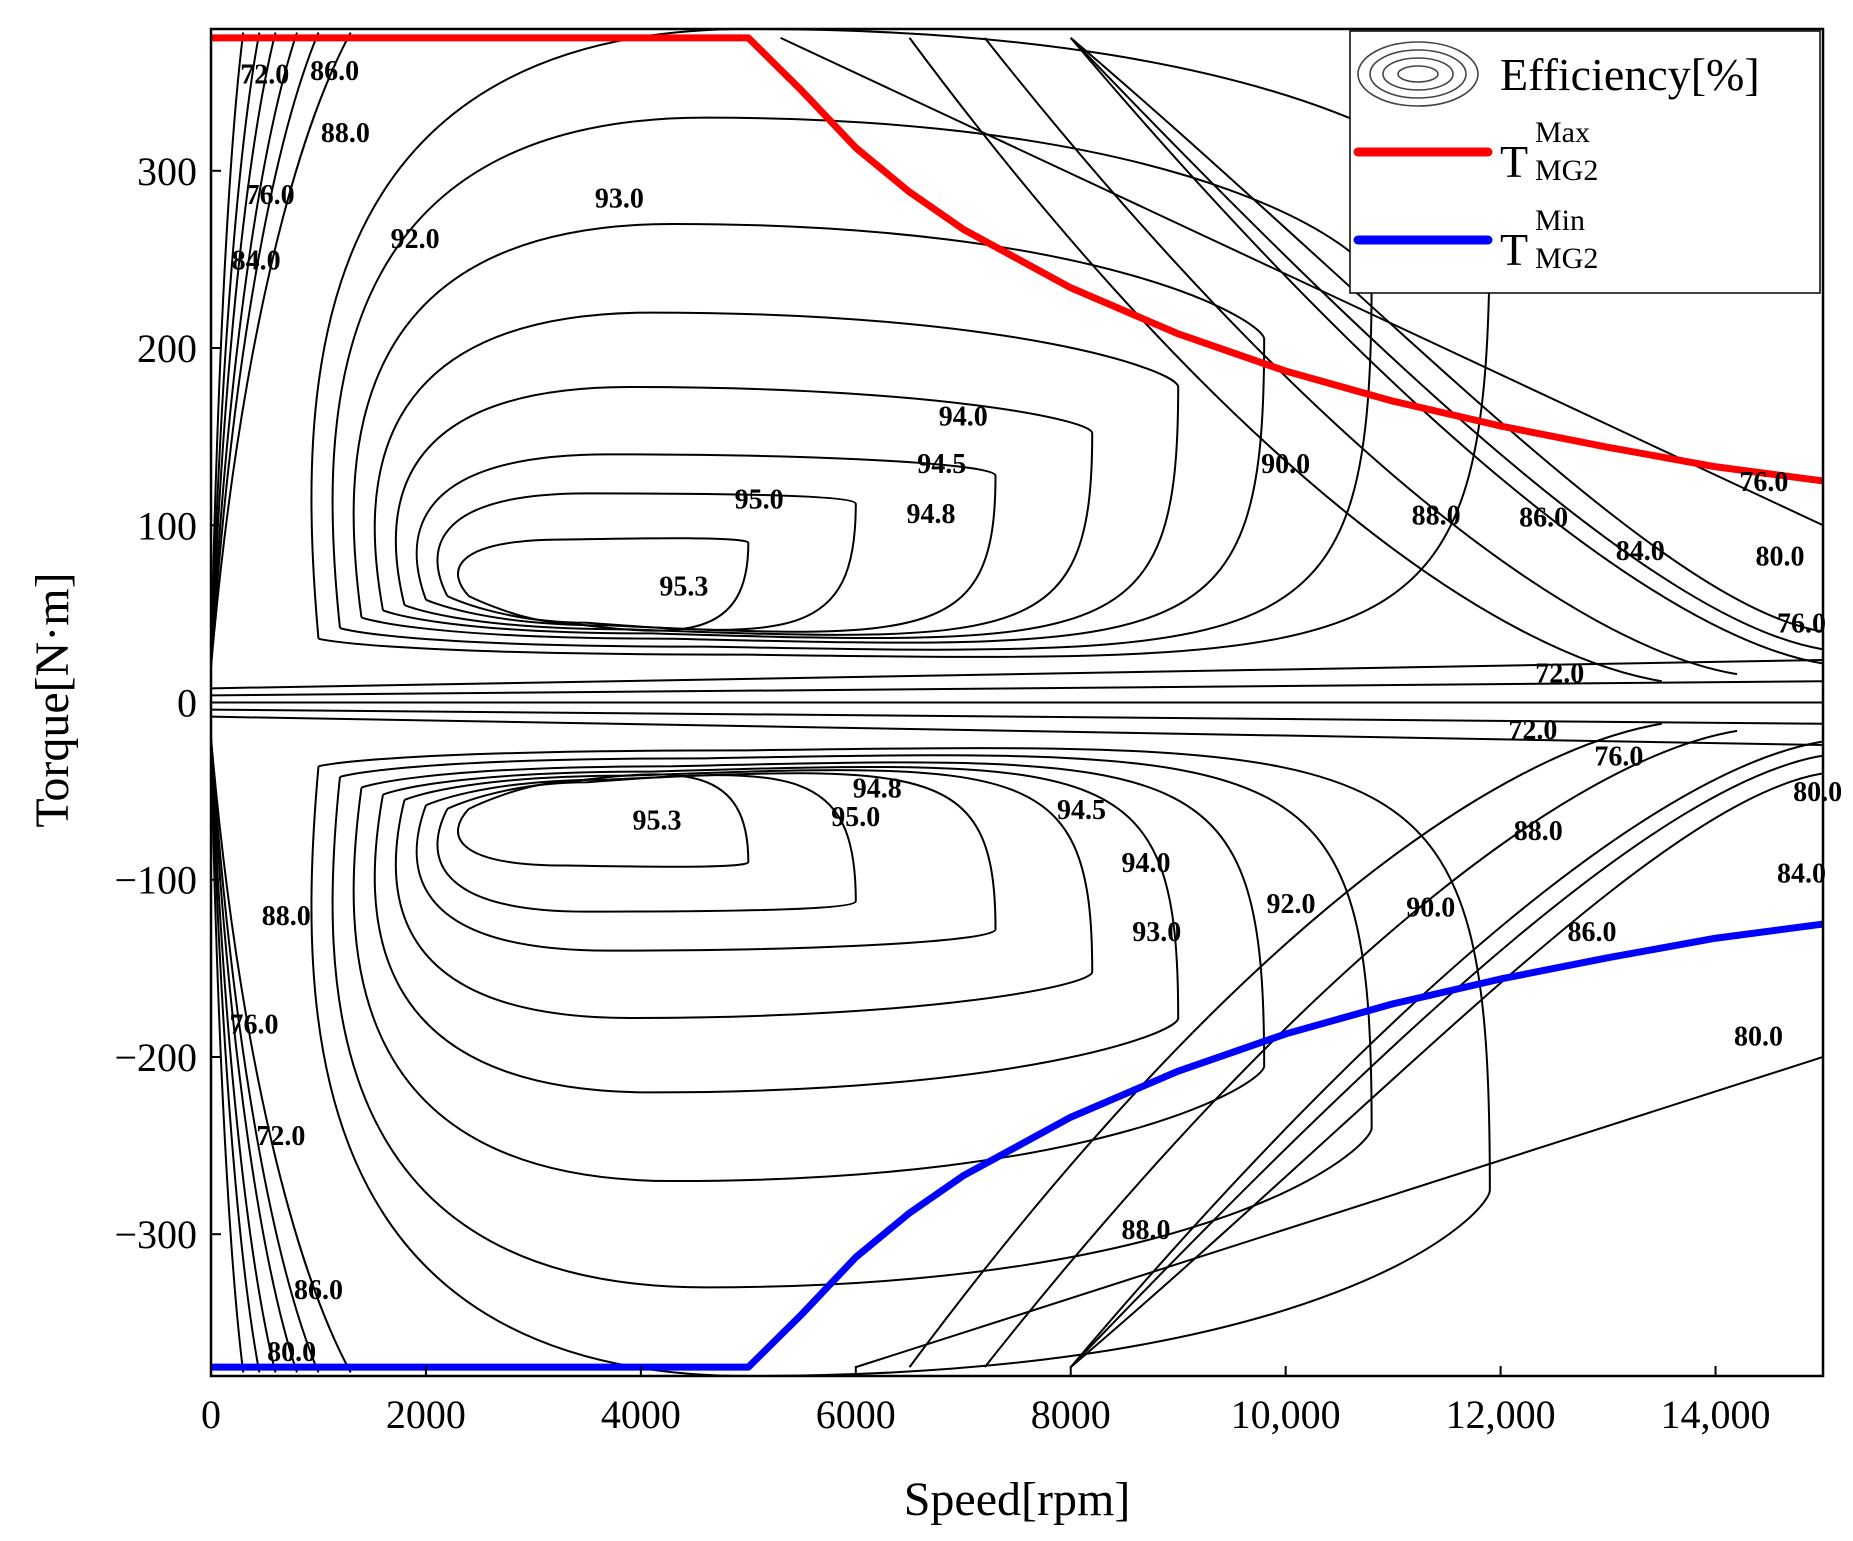 Image resolution: width=1853 pixels, height=1541 pixels. Describe the element at coordinates (1566, 258) in the screenshot. I see `legend-tmin-sub: MG2` at that location.